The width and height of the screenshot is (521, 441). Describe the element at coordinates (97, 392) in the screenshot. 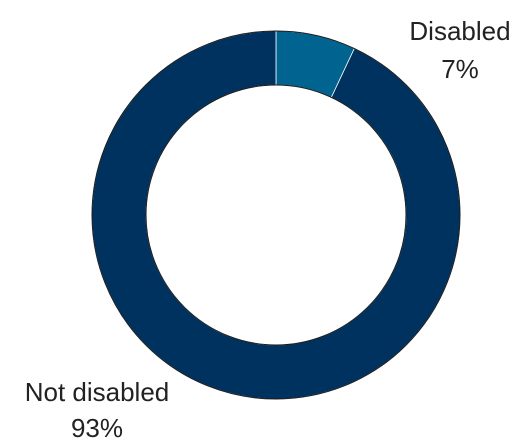

I see `label-not-disabled-name: Not disabled` at that location.